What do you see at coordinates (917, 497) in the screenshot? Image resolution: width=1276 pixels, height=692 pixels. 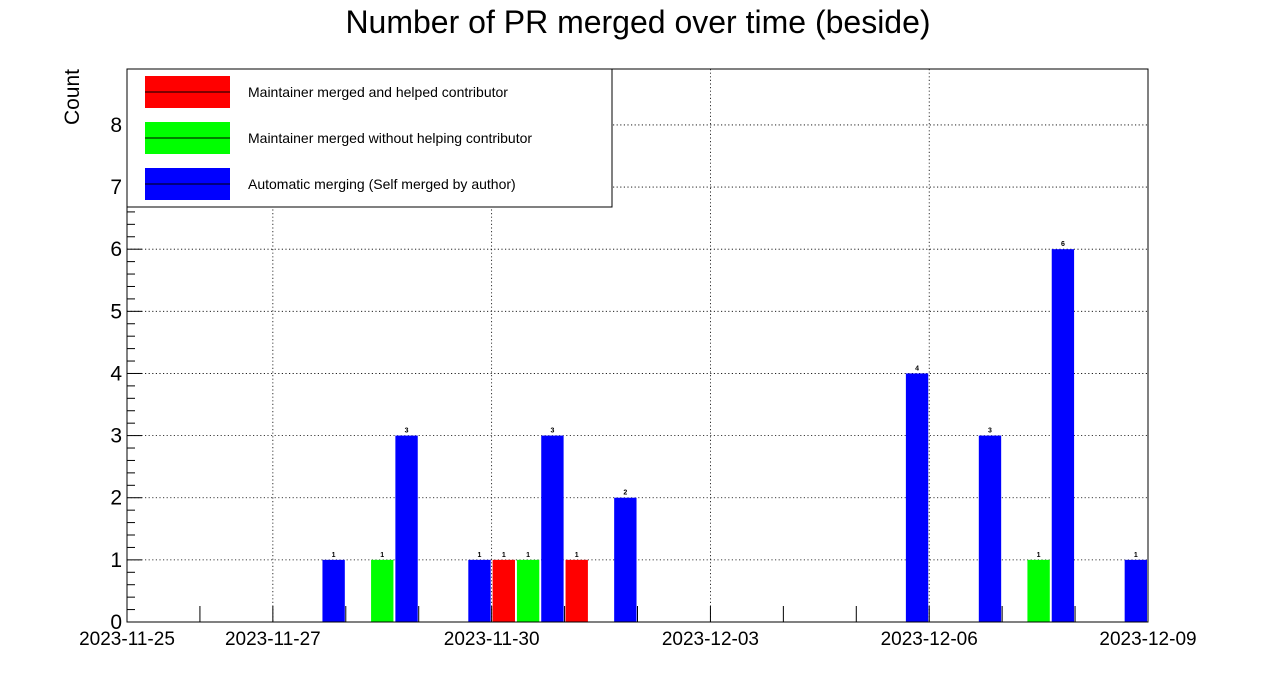 I see `bar-2023-12-05-s2` at bounding box center [917, 497].